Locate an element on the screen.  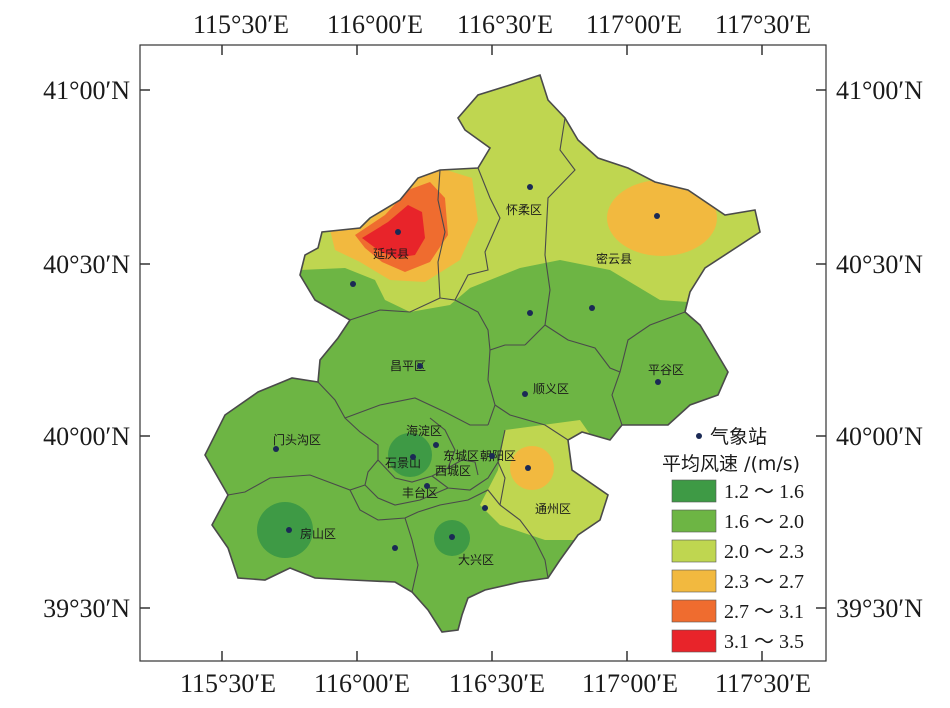
top-axis-label: 117°00′E is located at coordinates (634, 24).